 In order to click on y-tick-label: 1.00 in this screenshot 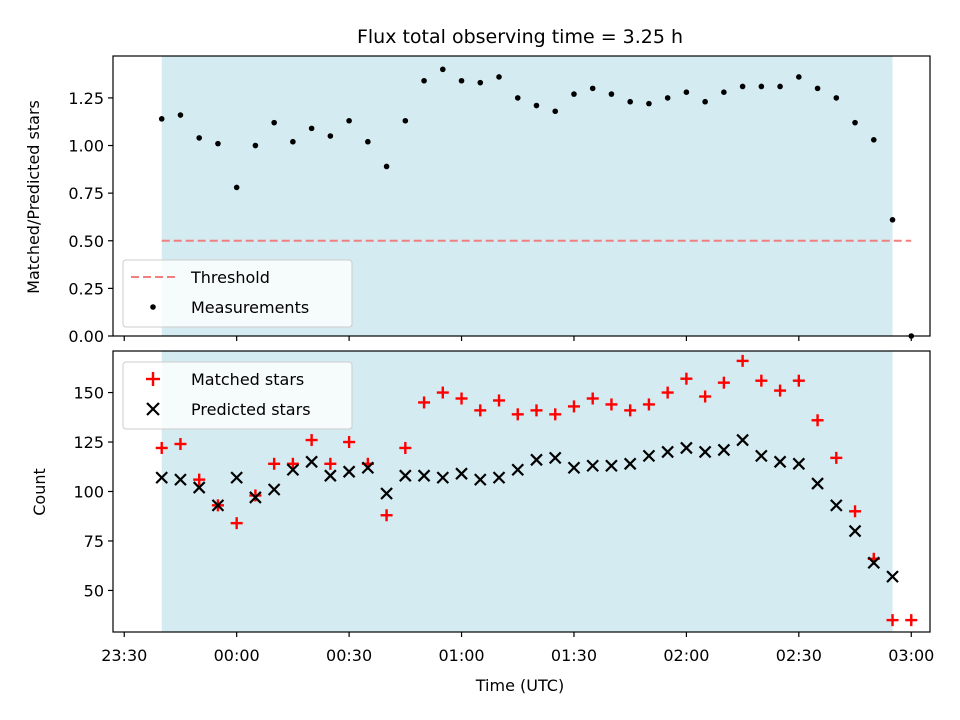, I will do `click(86, 146)`.